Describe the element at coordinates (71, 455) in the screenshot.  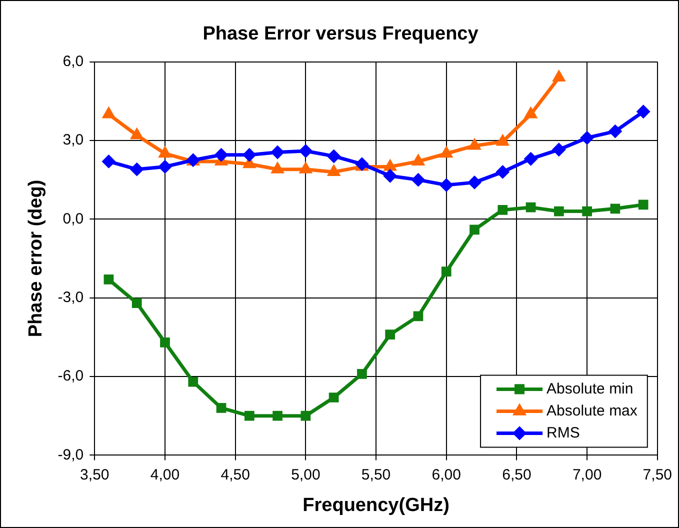
I see `y-tick-label: -9,0` at that location.